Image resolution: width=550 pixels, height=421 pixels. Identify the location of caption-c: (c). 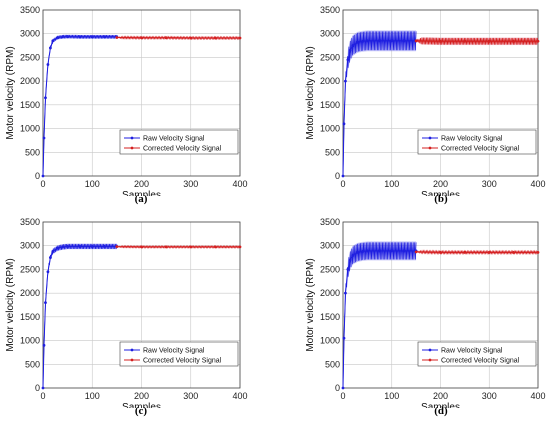
(141, 411).